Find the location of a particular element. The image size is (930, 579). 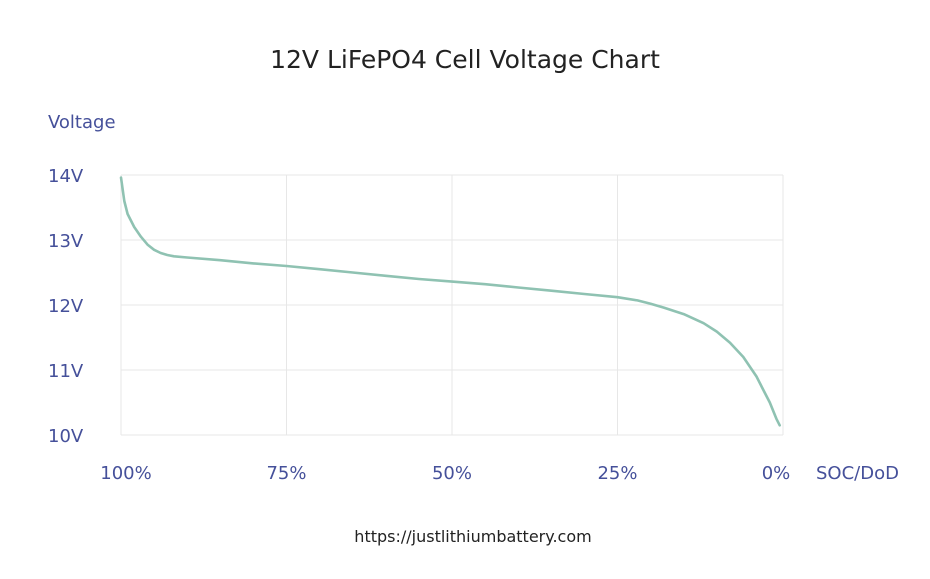

x-tick-labels: 100% 75% 50% 25% 0% is located at coordinates (445, 473).